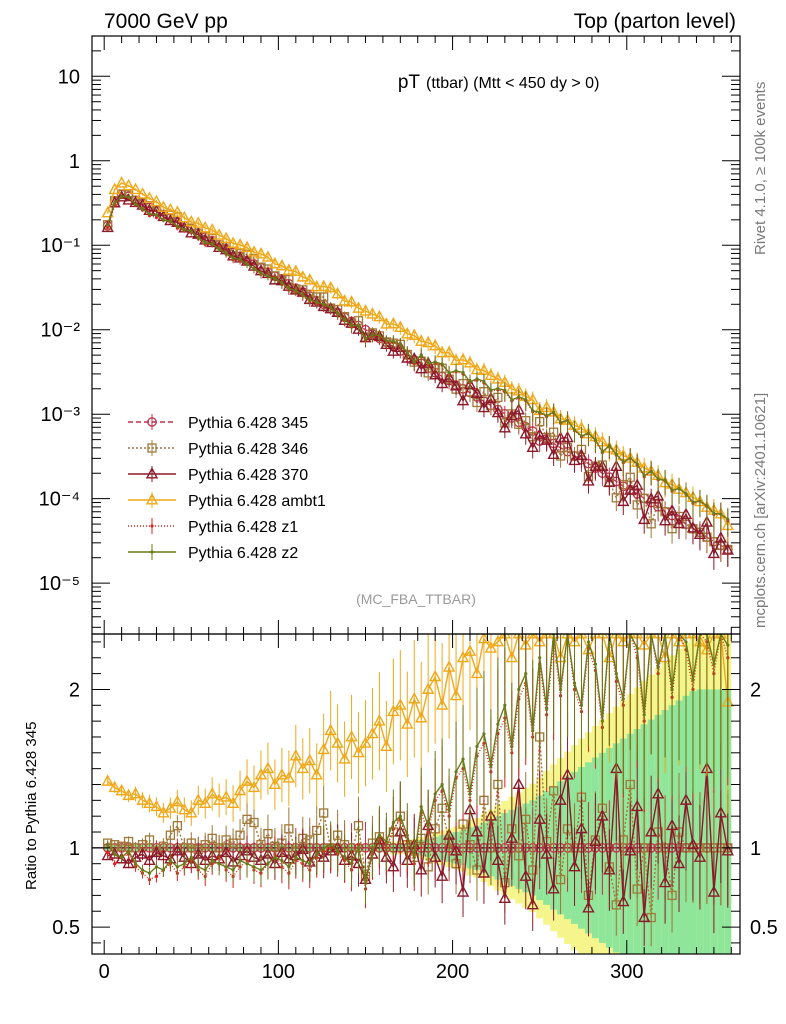  I want to click on legend-label: Pythia 6.428 z2, so click(243, 553).